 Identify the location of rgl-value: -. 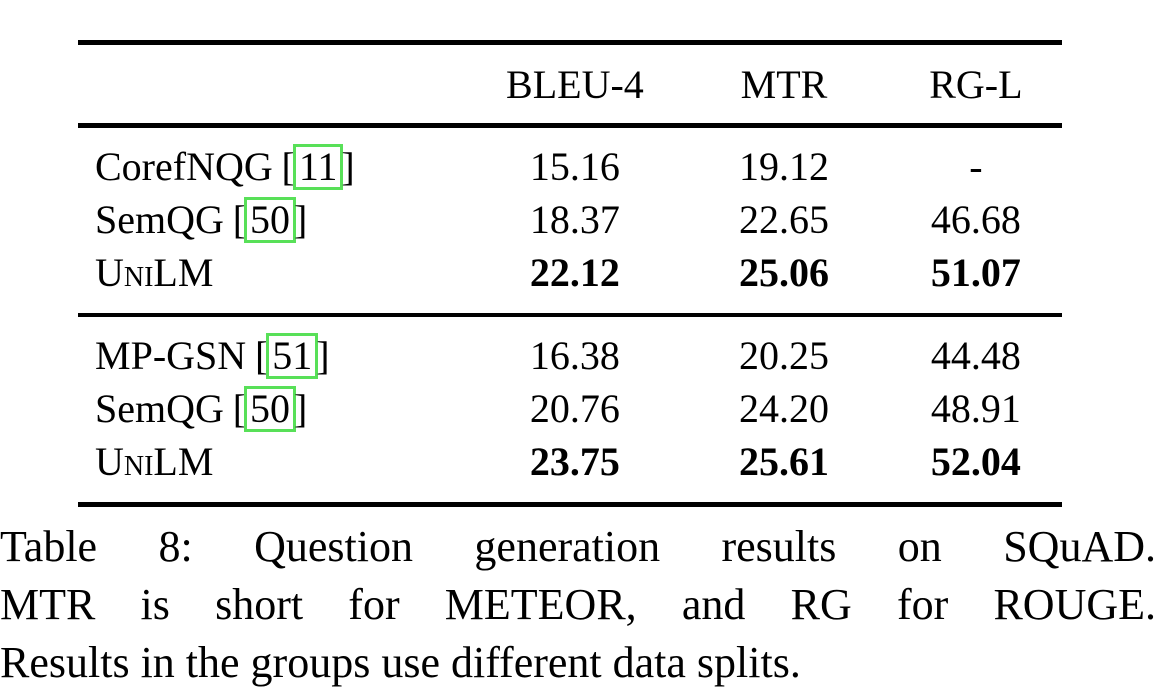
(976, 166).